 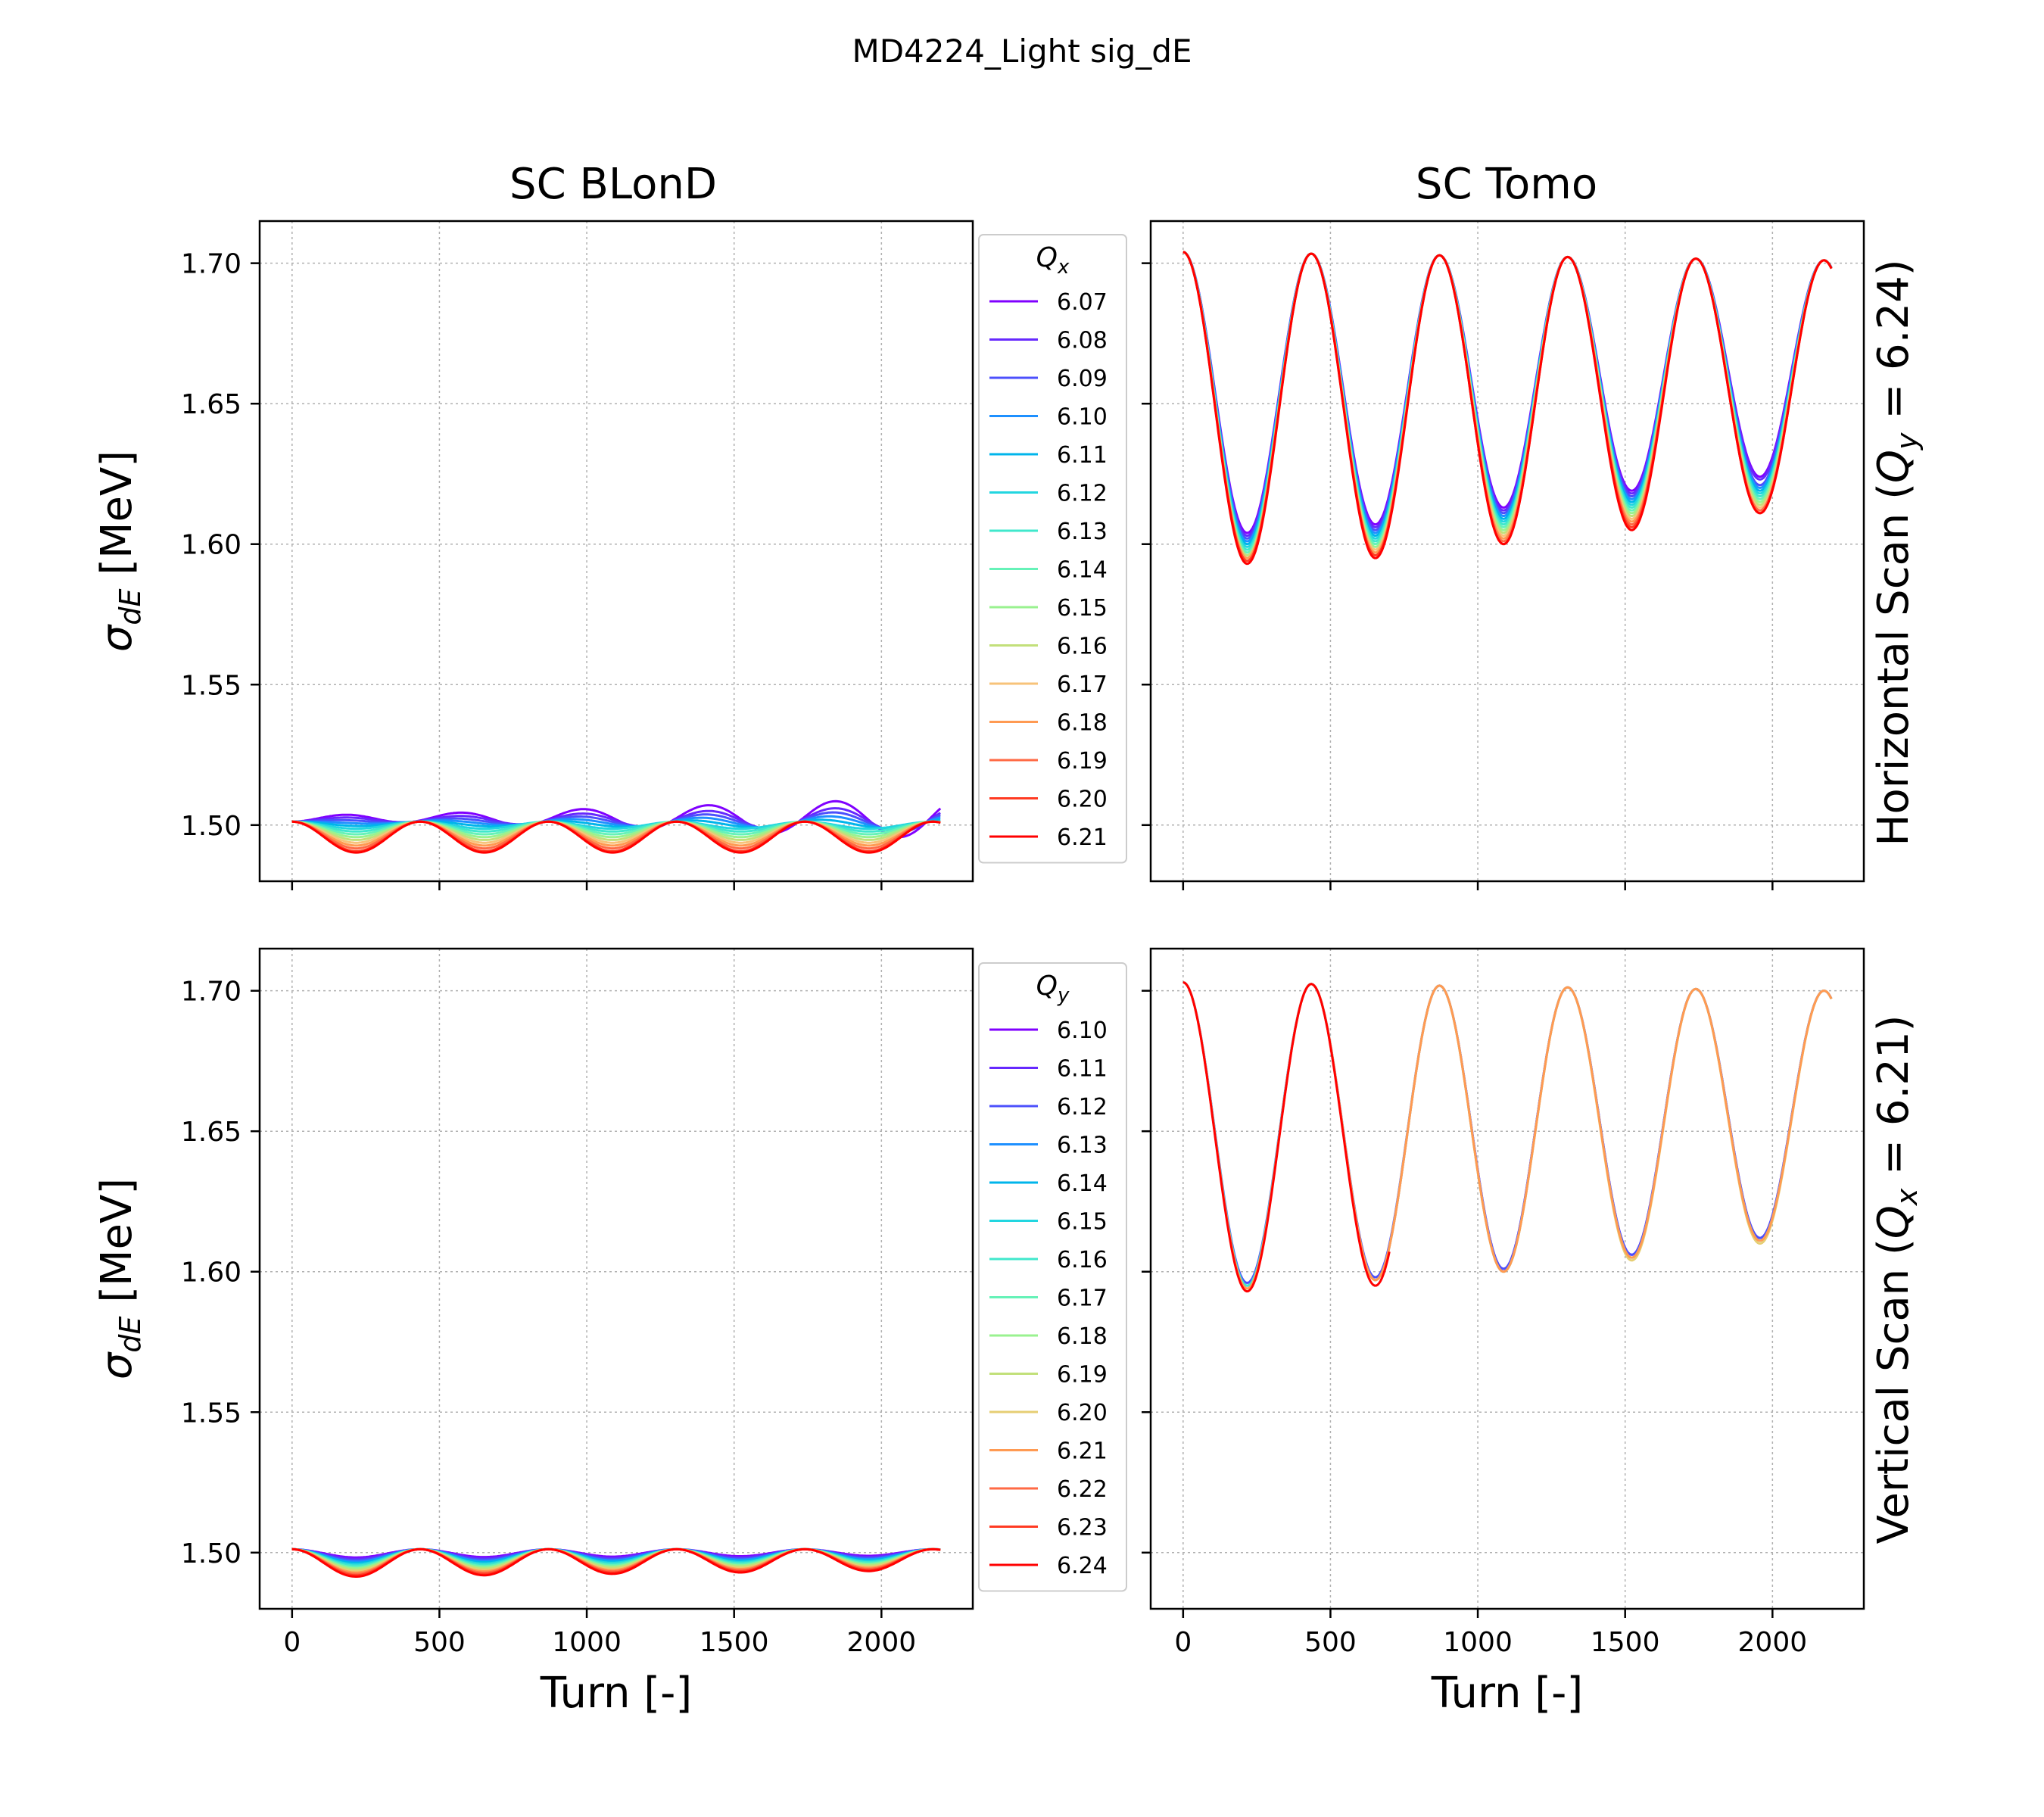 What do you see at coordinates (613, 184) in the screenshot?
I see `column-title-blond: SC BLonD` at bounding box center [613, 184].